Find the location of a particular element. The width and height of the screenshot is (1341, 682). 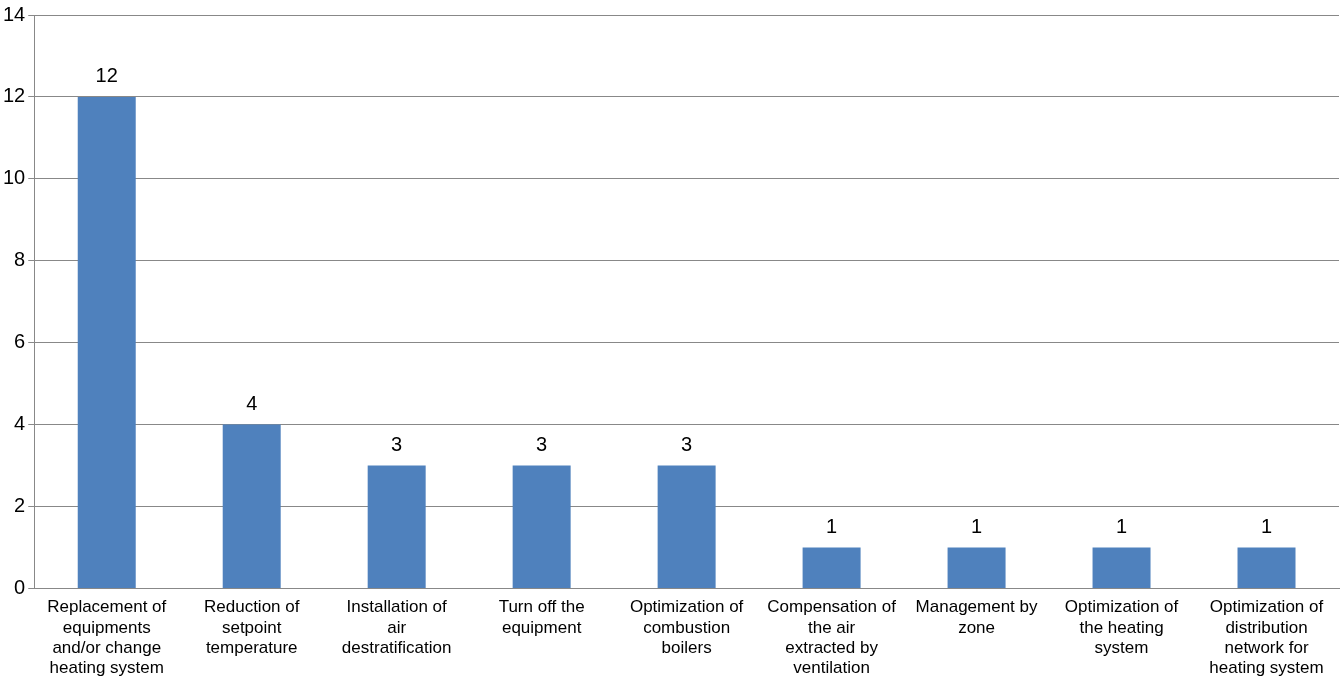

x-tick-label: Optimization of the heating system is located at coordinates (1121, 627).